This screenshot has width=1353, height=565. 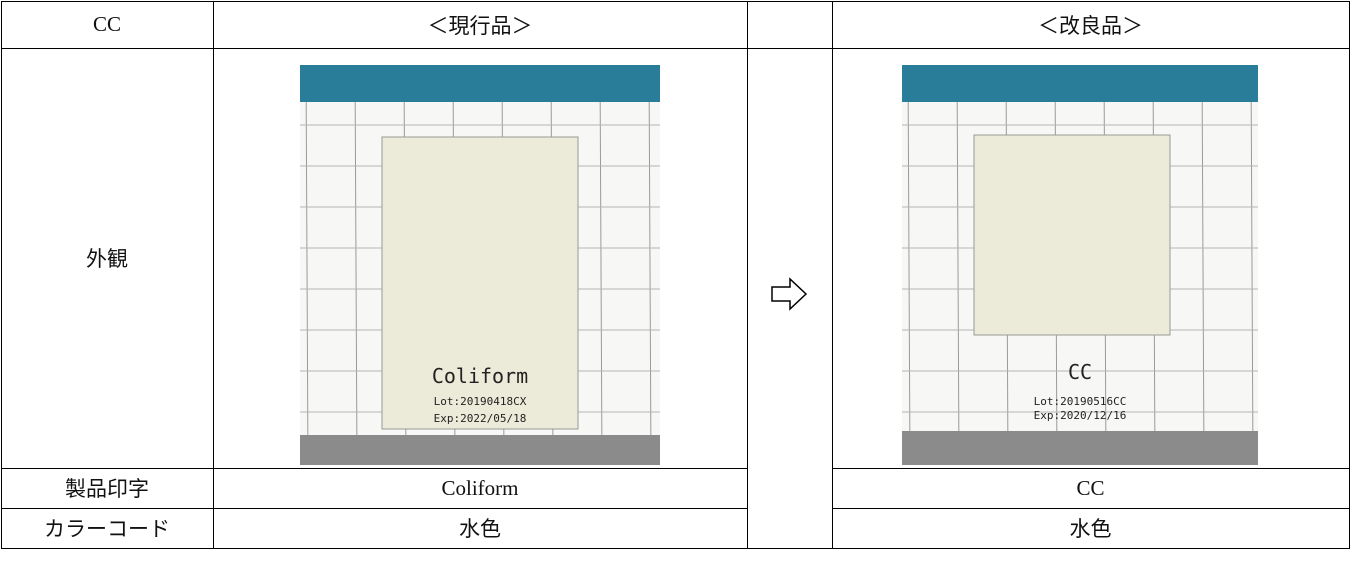 I want to click on header-cell: CC, so click(x=106, y=24).